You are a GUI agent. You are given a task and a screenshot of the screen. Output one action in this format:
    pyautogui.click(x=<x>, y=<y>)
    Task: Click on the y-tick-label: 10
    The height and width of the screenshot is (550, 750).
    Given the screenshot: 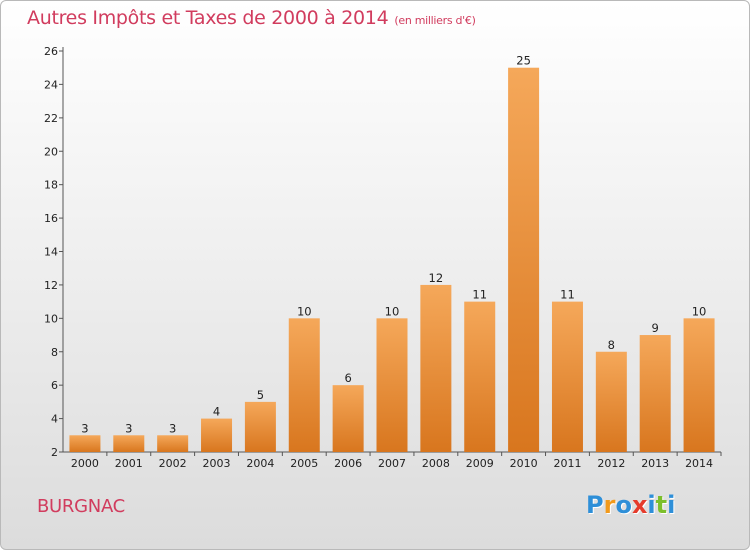 What is the action you would take?
    pyautogui.click(x=51, y=318)
    